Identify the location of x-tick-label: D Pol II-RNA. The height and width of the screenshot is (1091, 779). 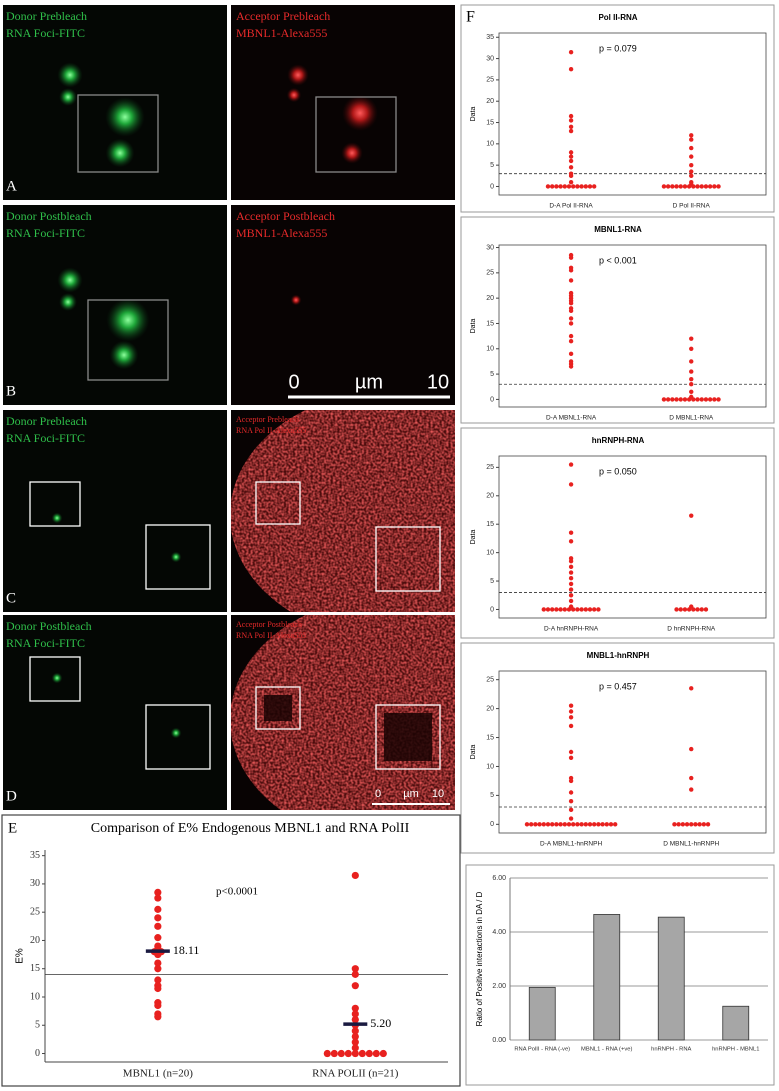
(692, 206).